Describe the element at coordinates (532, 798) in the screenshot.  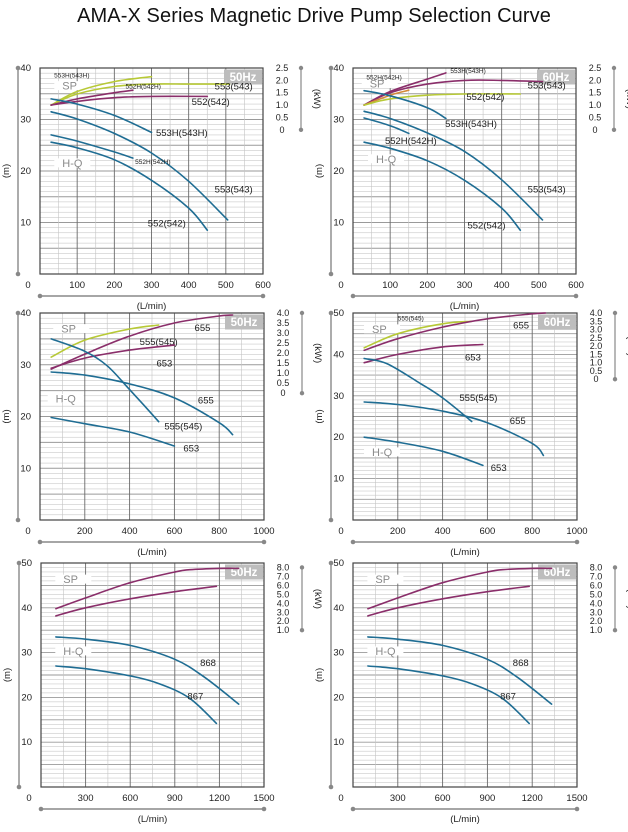
I see `x-tick-label: 1200` at that location.